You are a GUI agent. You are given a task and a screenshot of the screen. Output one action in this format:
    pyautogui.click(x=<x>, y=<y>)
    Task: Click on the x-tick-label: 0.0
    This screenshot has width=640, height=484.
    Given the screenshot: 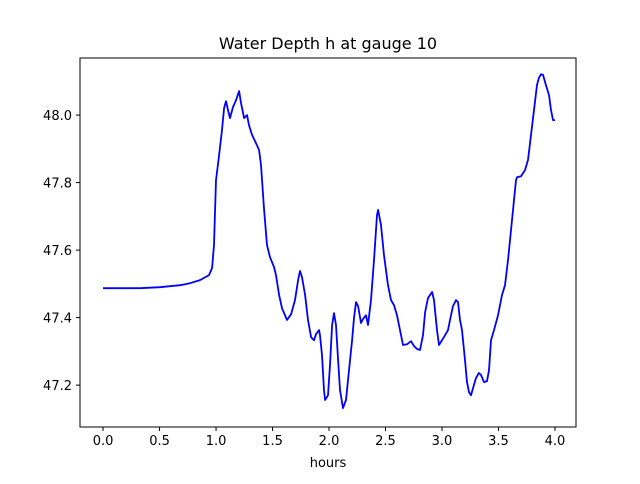 What is the action you would take?
    pyautogui.click(x=103, y=441)
    